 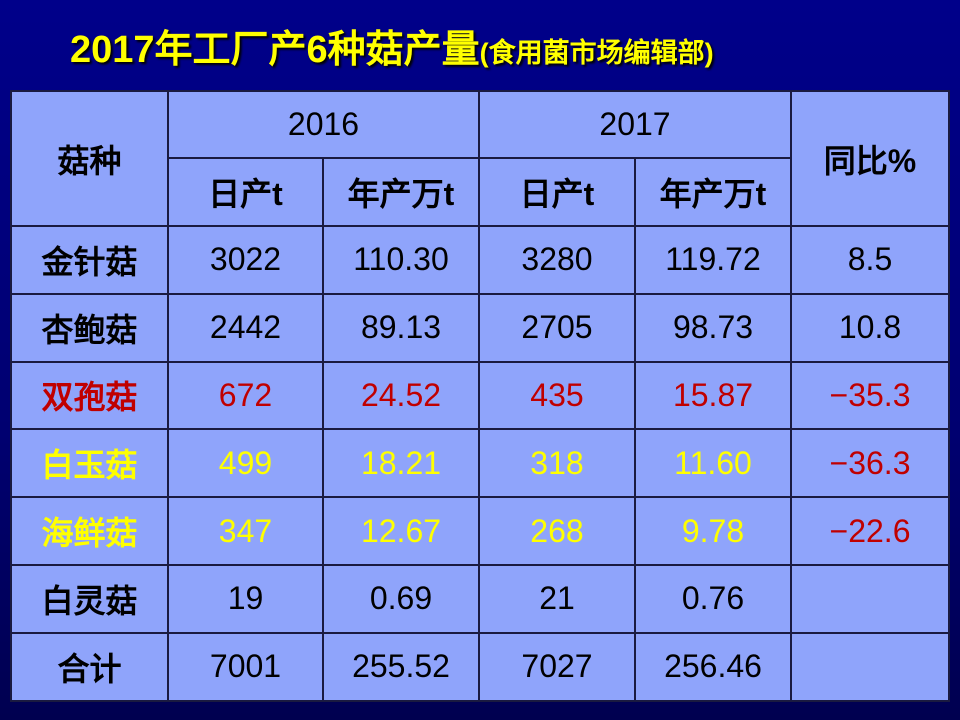 I want to click on value-cell: 435, so click(x=557, y=395).